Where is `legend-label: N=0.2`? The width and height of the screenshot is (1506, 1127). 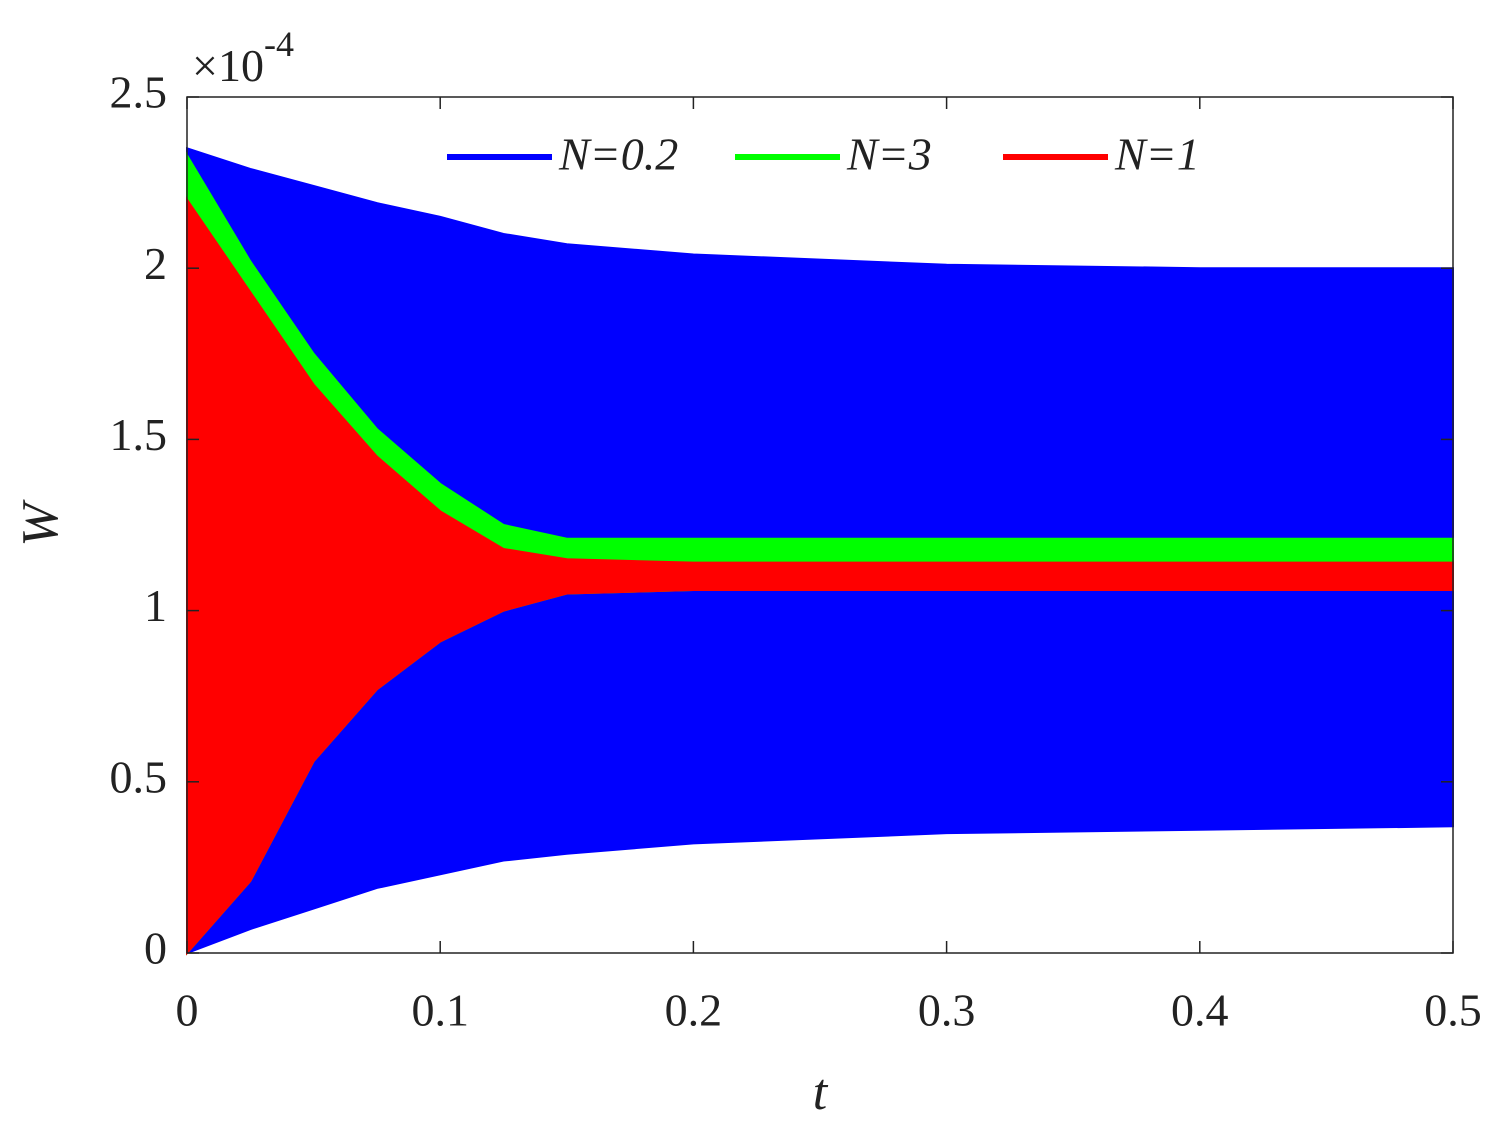
legend-label: N=0.2 is located at coordinates (618, 154).